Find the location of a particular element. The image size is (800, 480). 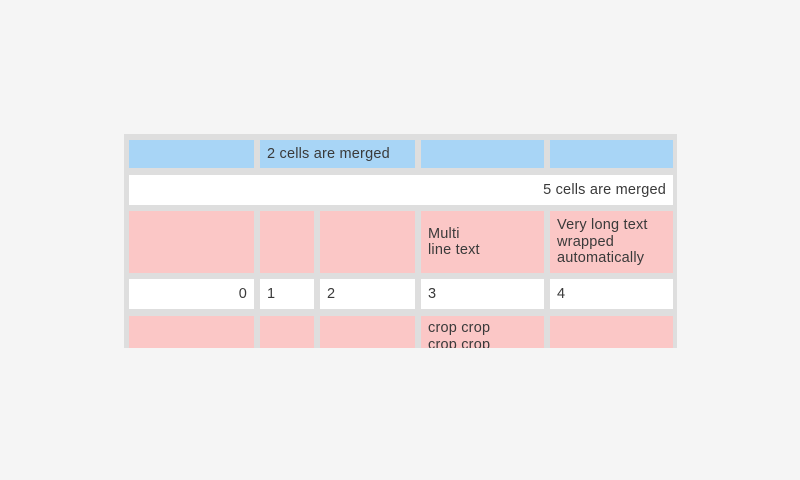

wrapped-text-cell: Very long text wrapped automatically is located at coordinates (611, 242).